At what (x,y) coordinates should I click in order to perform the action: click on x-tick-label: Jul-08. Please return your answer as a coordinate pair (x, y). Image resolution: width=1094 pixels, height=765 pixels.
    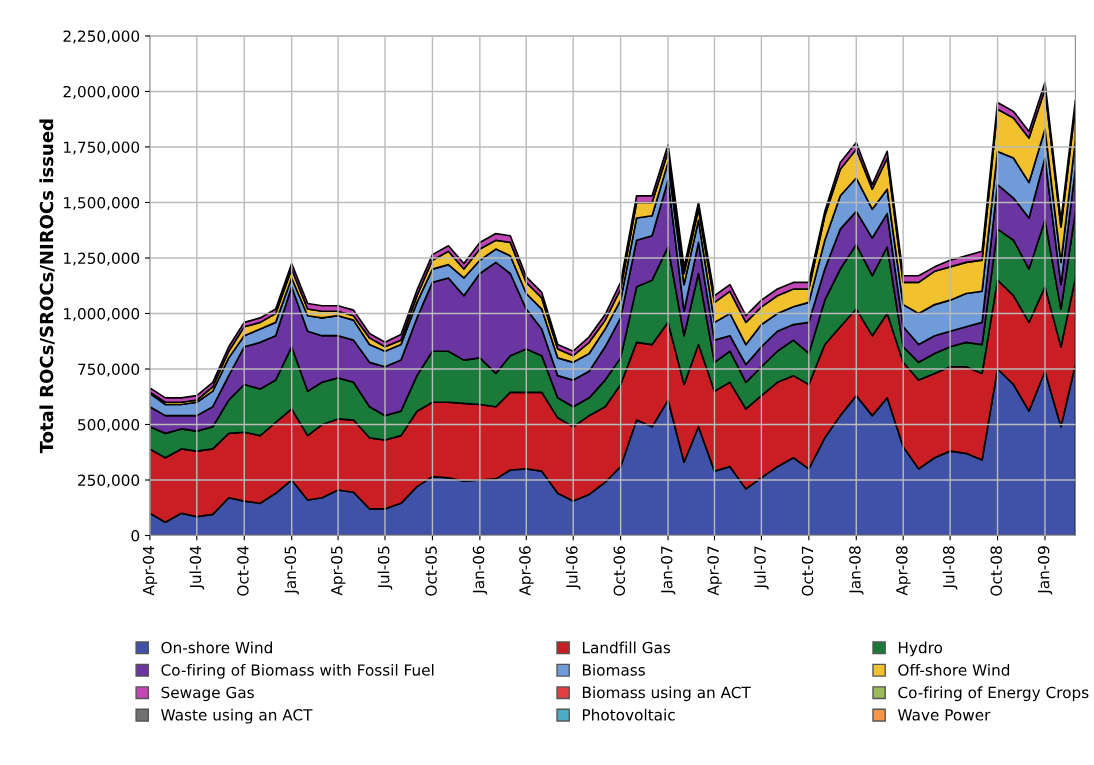
    Looking at the image, I should click on (950, 568).